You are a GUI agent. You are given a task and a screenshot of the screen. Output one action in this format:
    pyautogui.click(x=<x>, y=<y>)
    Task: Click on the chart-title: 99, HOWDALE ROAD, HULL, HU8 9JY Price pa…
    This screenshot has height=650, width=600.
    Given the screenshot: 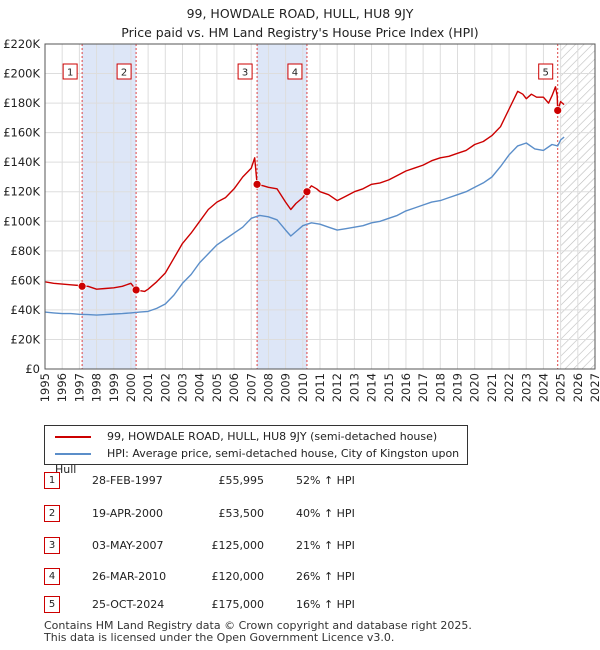 What is the action you would take?
    pyautogui.click(x=300, y=23)
    